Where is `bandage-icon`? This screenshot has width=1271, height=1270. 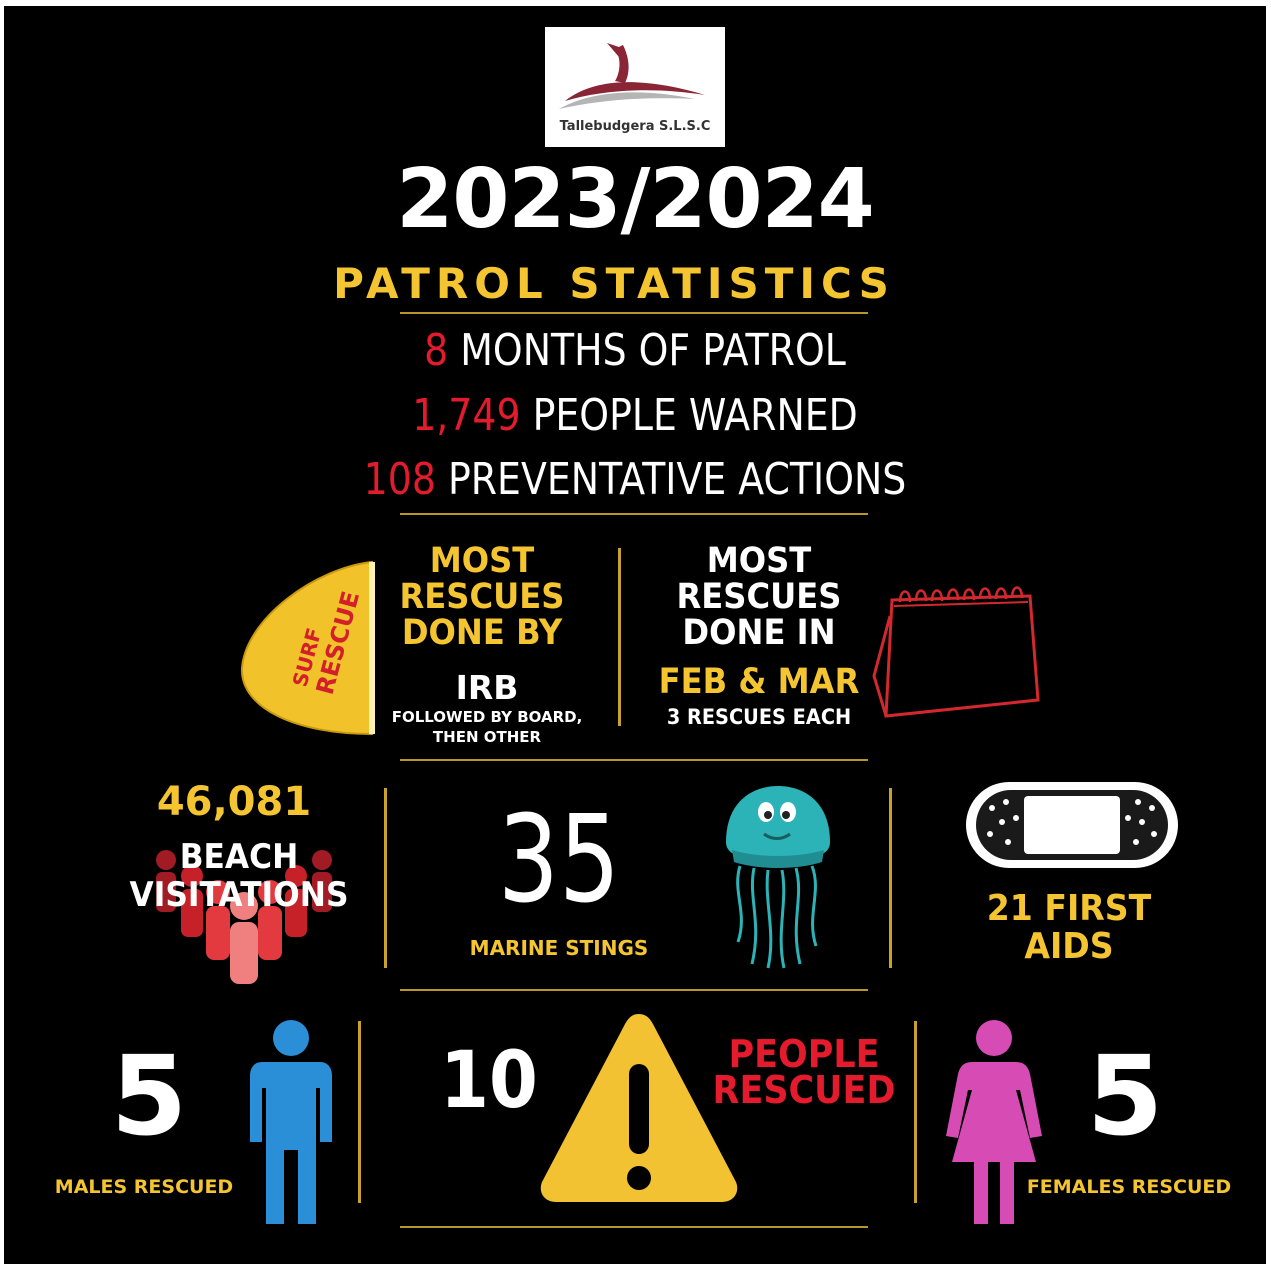
bandage-icon is located at coordinates (1072, 825).